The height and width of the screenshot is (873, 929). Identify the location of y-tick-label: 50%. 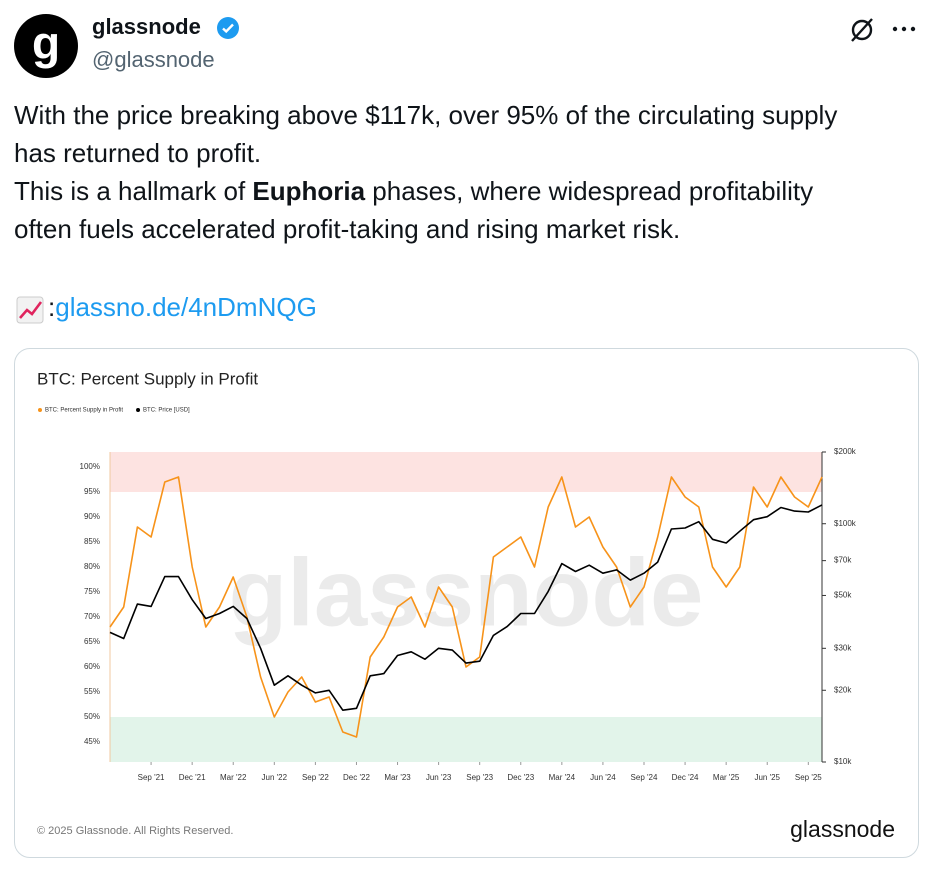
(92, 716).